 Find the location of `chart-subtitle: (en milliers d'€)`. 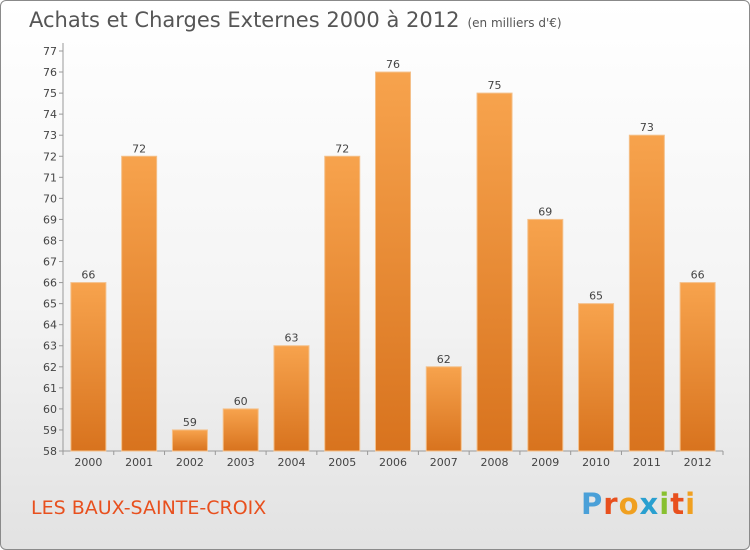

chart-subtitle: (en milliers d'€) is located at coordinates (514, 23).